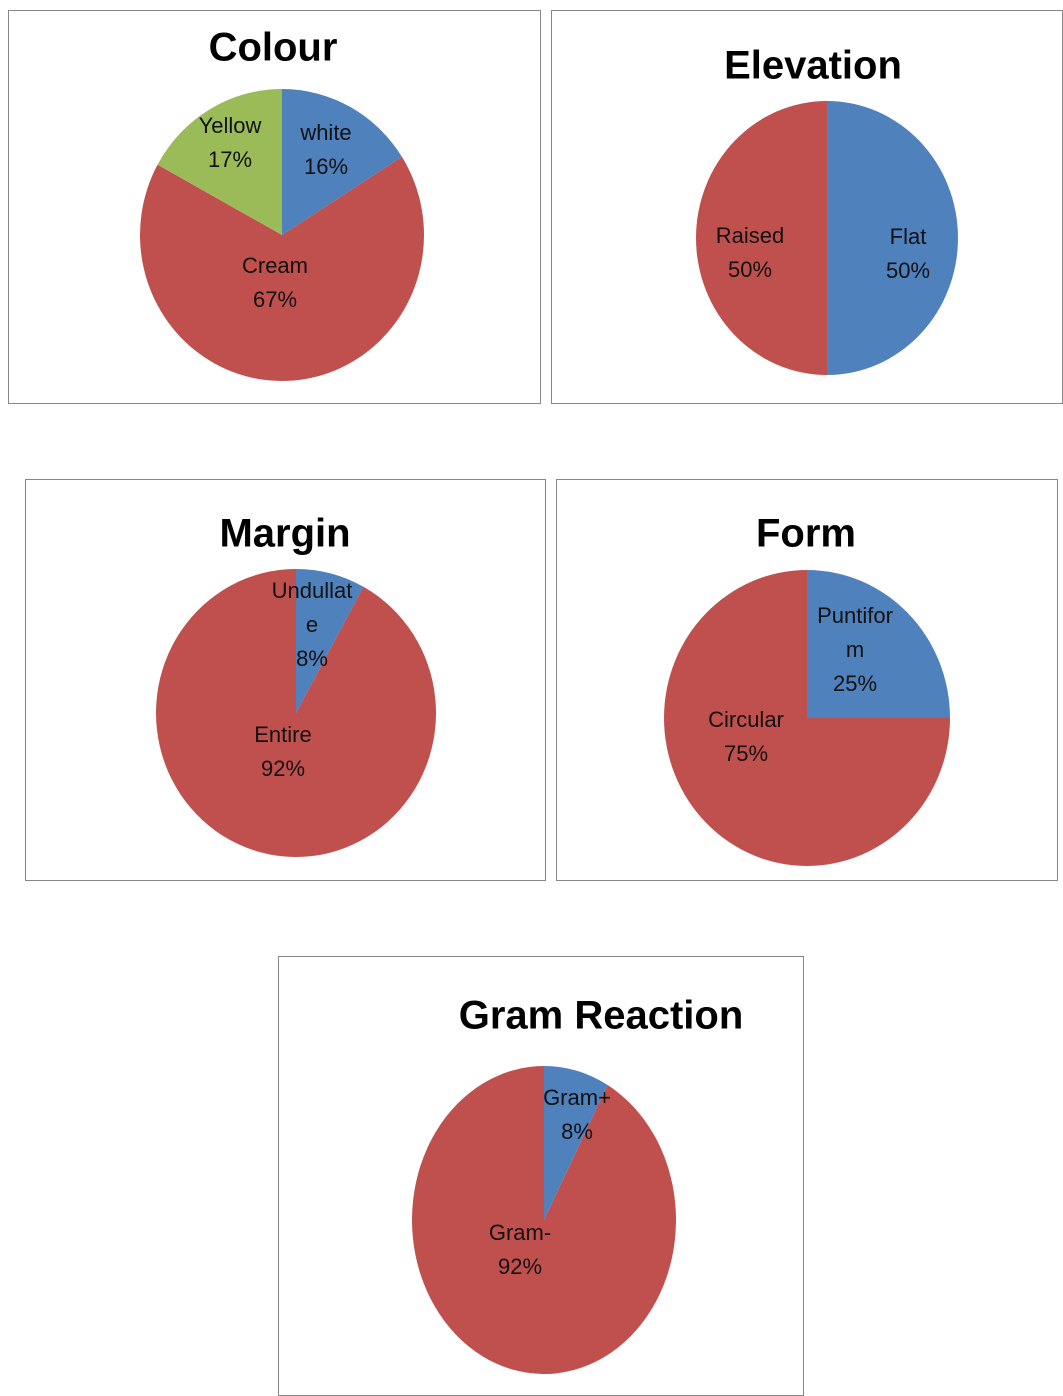 The width and height of the screenshot is (1063, 1396). I want to click on slice-label: Undullate 8%, so click(312, 625).